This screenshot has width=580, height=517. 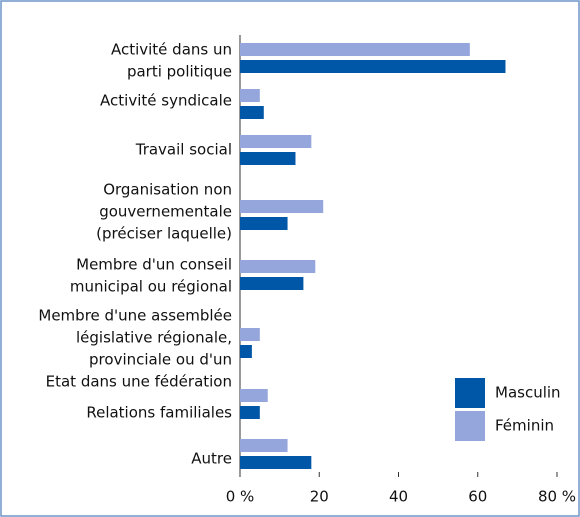 I want to click on x-tick-label: 80 %, so click(x=557, y=497).